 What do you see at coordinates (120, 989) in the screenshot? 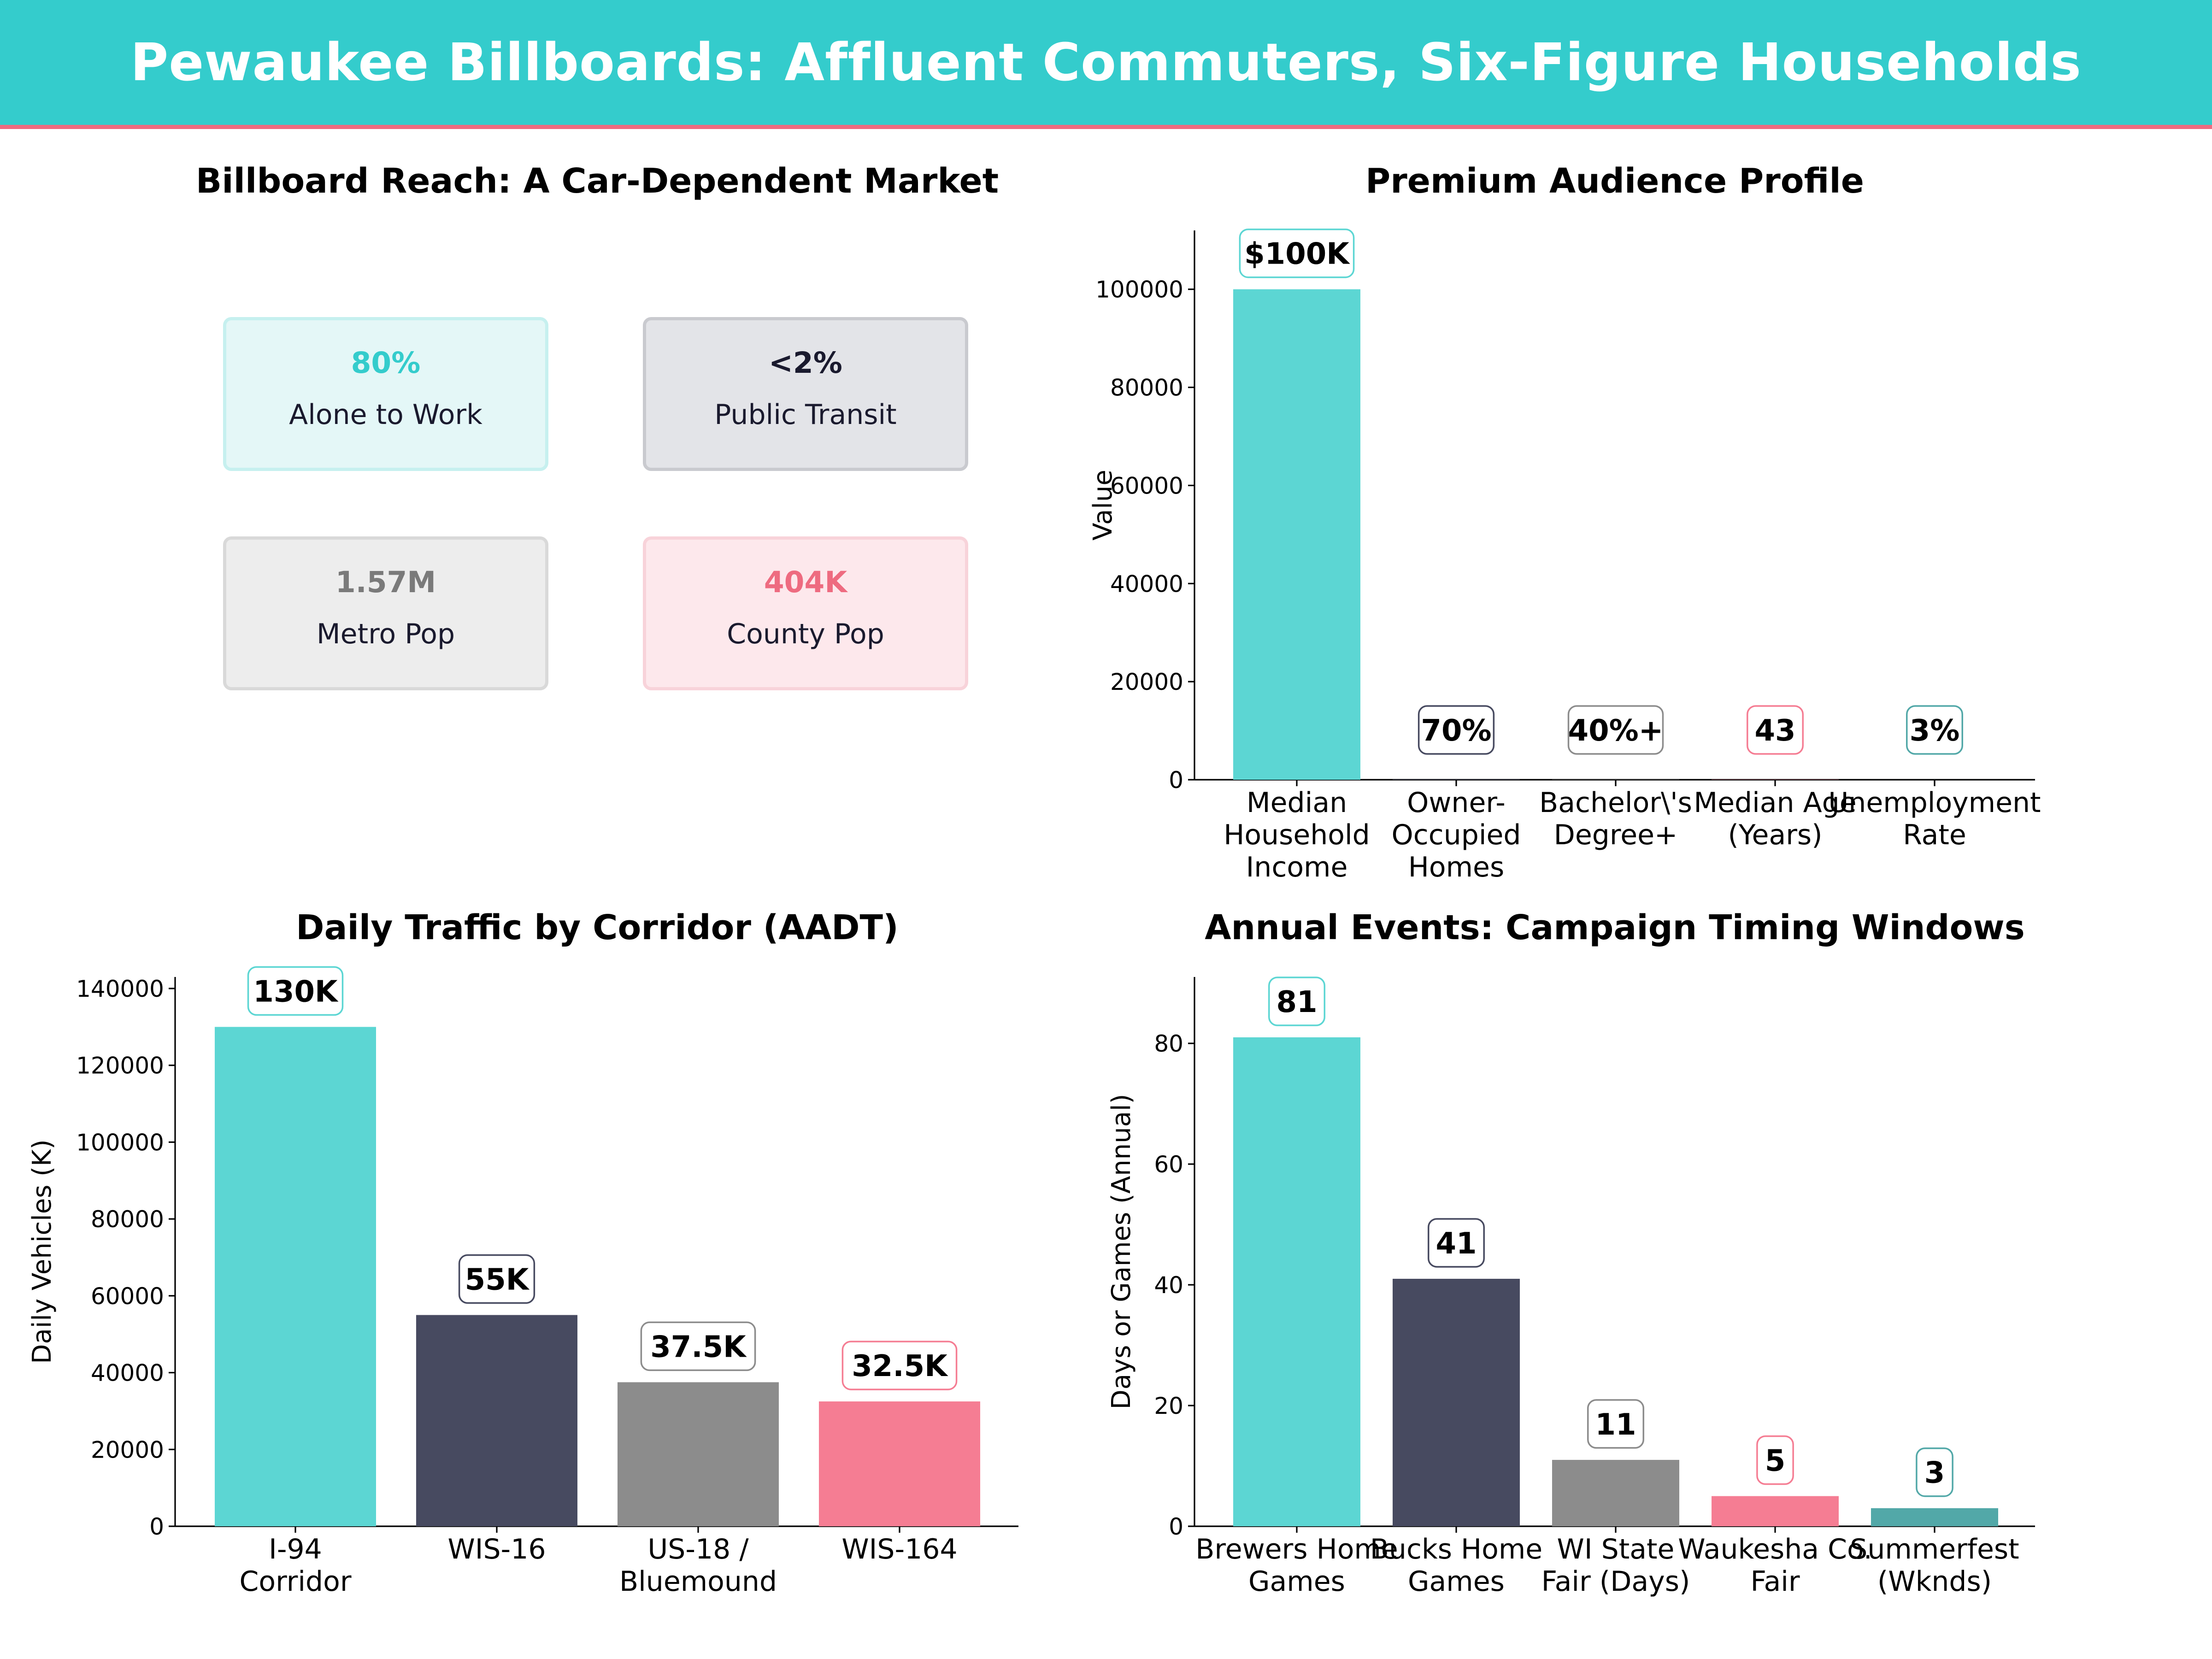
I see `y-tick-label: 140000` at bounding box center [120, 989].